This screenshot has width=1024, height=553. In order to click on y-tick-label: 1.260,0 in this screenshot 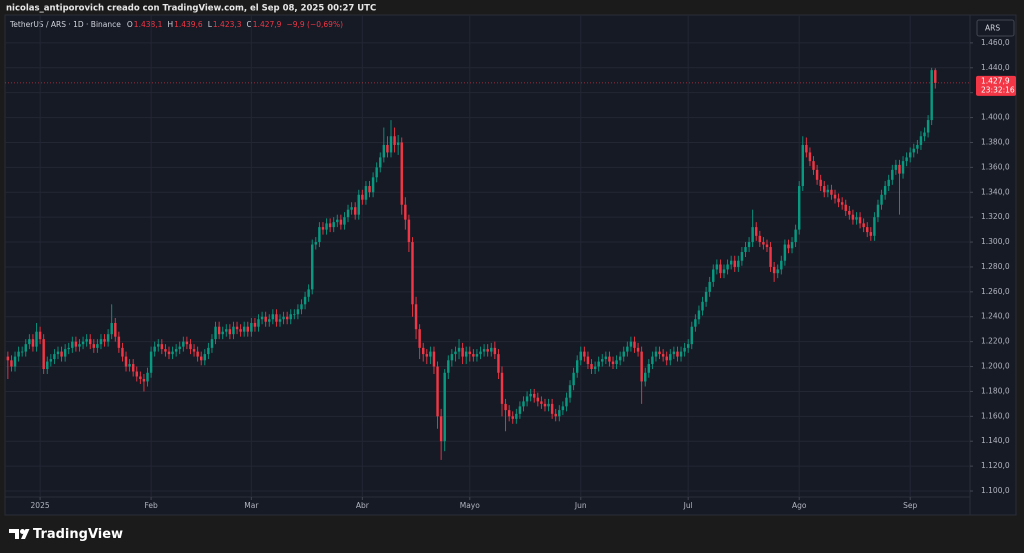, I will do `click(995, 291)`.